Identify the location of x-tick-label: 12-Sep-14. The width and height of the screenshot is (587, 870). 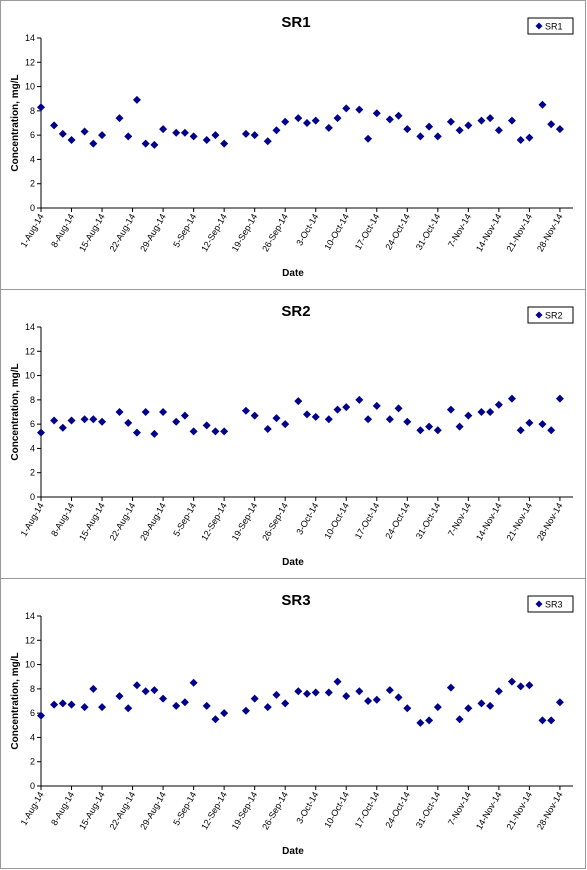
(214, 810).